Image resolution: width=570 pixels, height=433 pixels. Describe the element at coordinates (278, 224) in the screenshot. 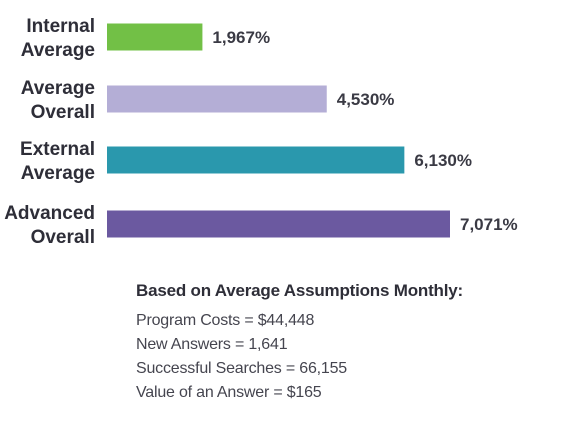

I see `bar-advanced-overall` at that location.